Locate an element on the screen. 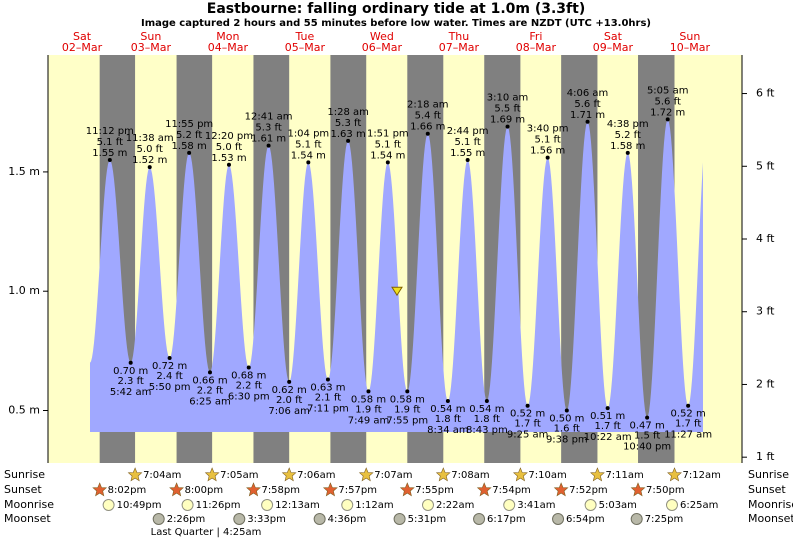  moonrise-time: 1:12am is located at coordinates (374, 505).